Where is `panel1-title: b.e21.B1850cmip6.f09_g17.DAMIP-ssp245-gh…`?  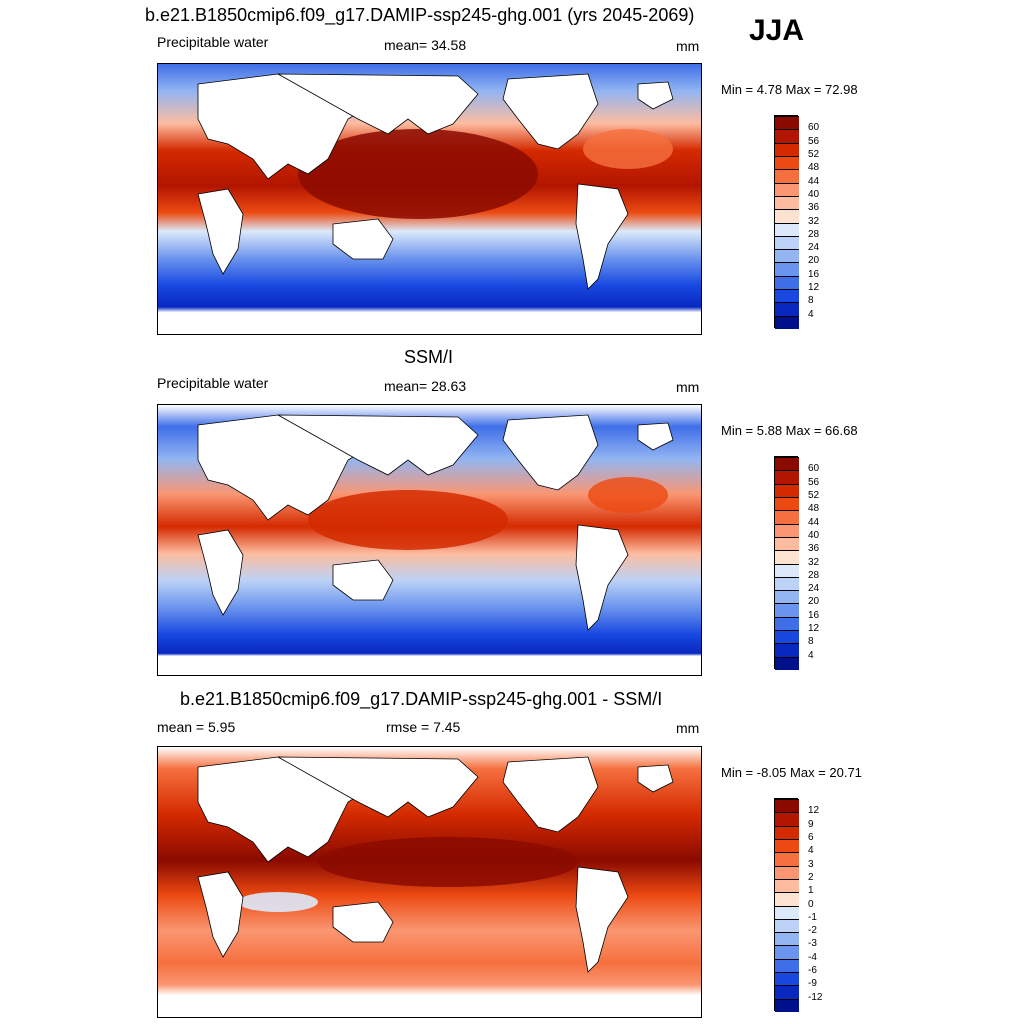
panel1-title: b.e21.B1850cmip6.f09_g17.DAMIP-ssp245-gh… is located at coordinates (420, 15).